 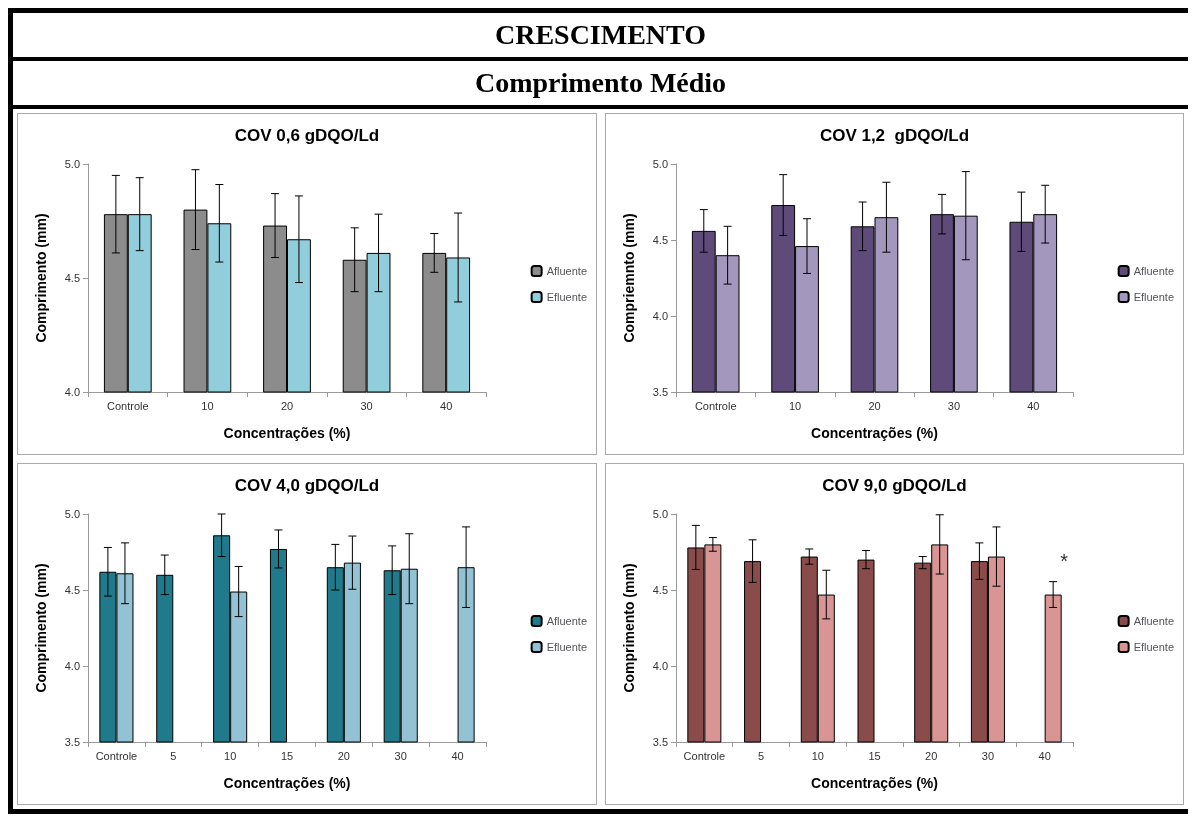 What do you see at coordinates (894, 135) in the screenshot?
I see `chart-title: COV 1,2 gDQO/Ld` at bounding box center [894, 135].